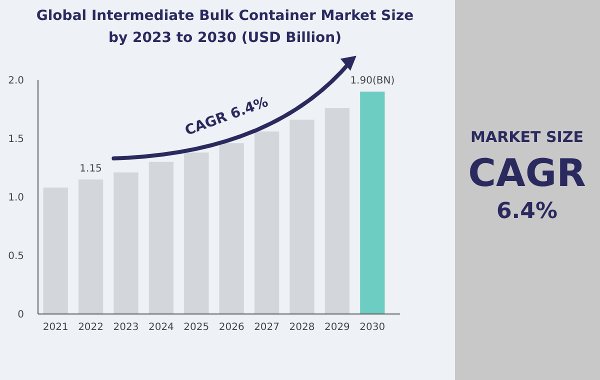 This screenshot has width=600, height=380. What do you see at coordinates (231, 327) in the screenshot?
I see `x-tick-label: 2026` at bounding box center [231, 327].